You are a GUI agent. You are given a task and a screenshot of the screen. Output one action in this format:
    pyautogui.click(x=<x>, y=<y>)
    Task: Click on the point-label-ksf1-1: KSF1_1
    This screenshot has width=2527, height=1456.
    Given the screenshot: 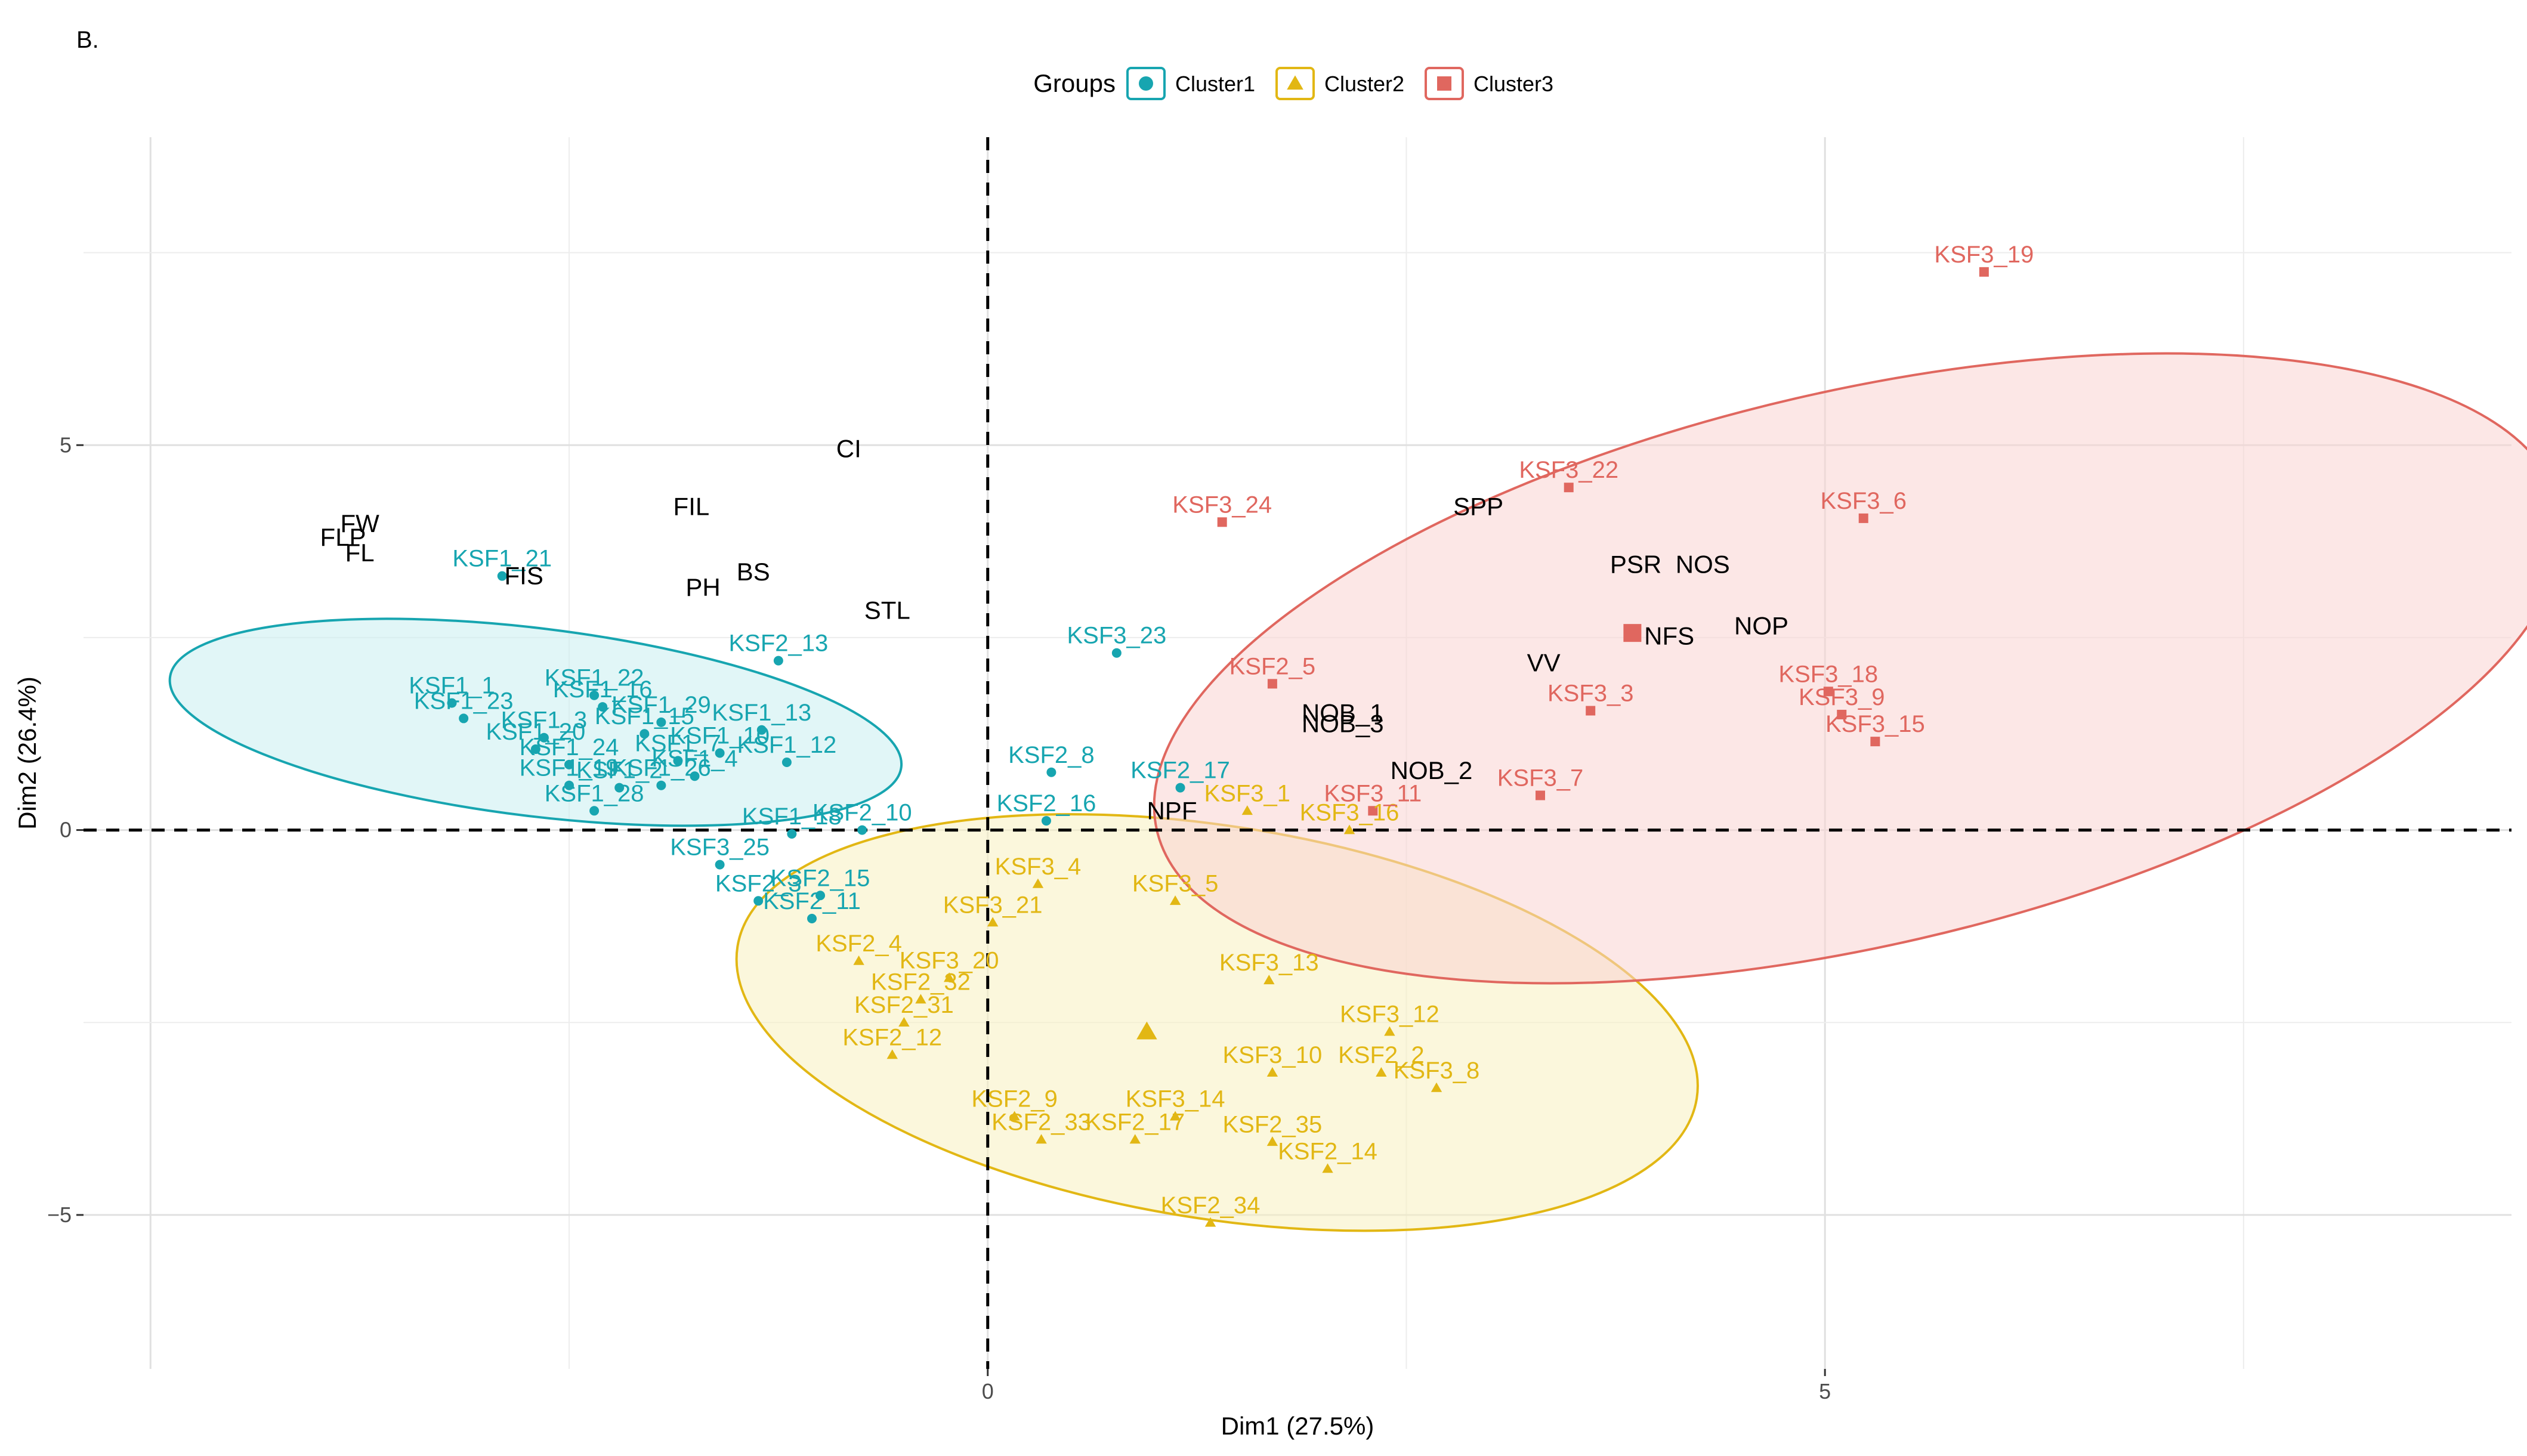 What is the action you would take?
    pyautogui.click(x=452, y=686)
    